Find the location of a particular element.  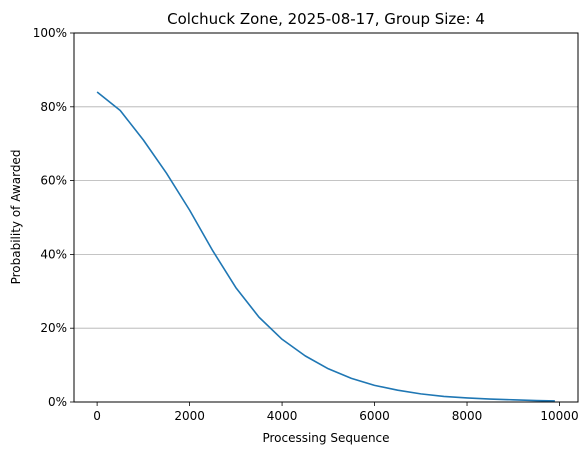

y-tick-label: 80% is located at coordinates (53, 107).